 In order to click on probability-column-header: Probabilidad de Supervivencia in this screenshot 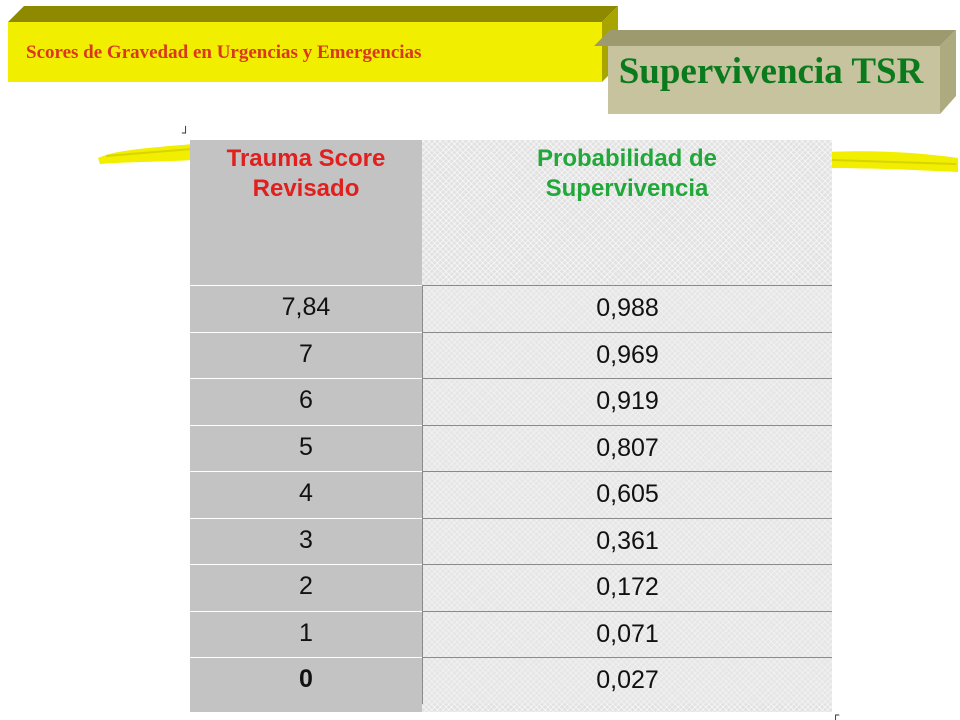, I will do `click(627, 174)`.